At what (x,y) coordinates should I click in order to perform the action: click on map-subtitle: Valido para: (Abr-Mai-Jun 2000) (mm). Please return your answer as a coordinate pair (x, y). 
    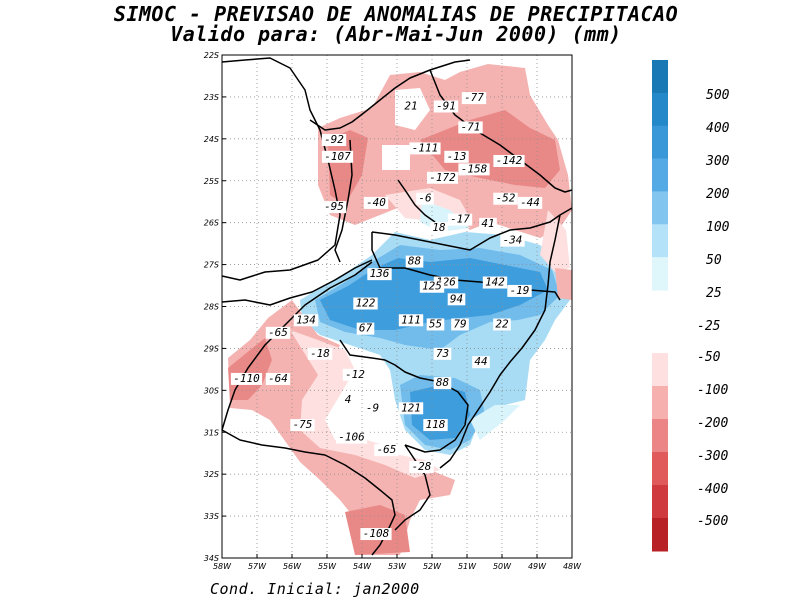
    Looking at the image, I should click on (396, 34).